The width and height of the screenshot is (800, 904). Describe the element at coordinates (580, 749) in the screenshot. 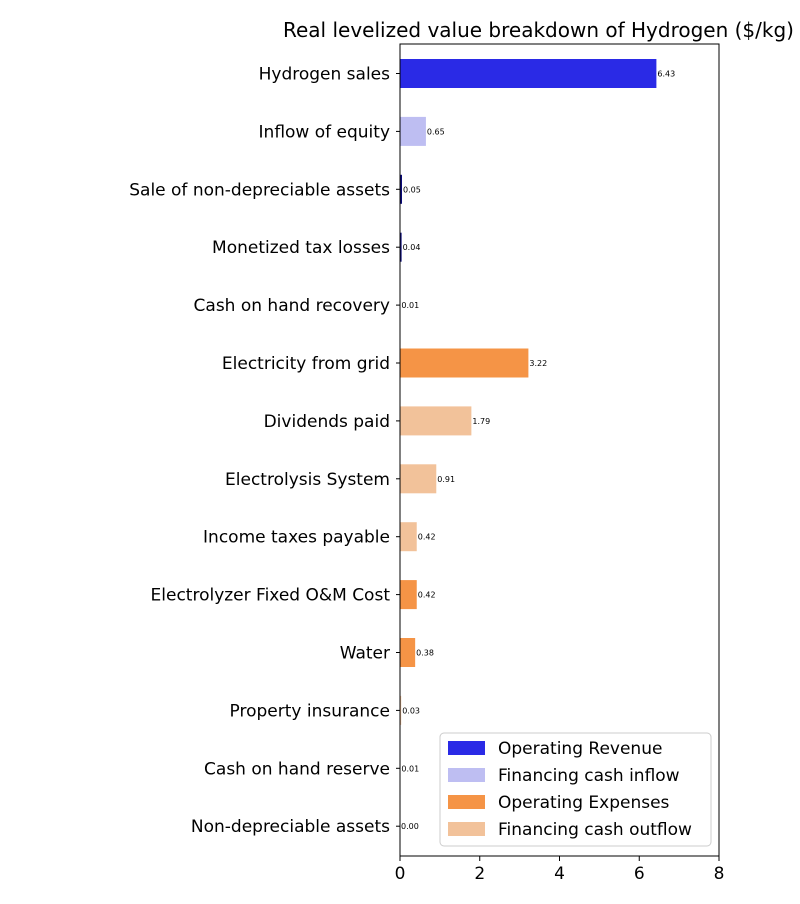

I see `legend-label: Operating Revenue` at that location.